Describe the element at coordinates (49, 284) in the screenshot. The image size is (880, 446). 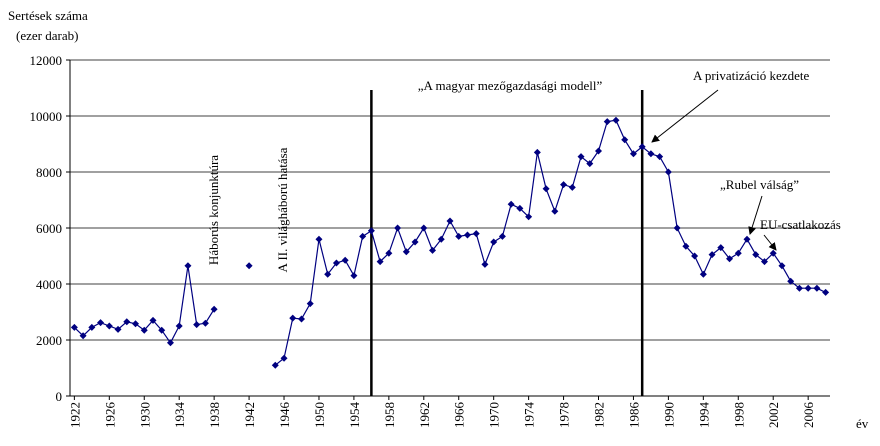
I see `y-tick-label: 4000` at that location.